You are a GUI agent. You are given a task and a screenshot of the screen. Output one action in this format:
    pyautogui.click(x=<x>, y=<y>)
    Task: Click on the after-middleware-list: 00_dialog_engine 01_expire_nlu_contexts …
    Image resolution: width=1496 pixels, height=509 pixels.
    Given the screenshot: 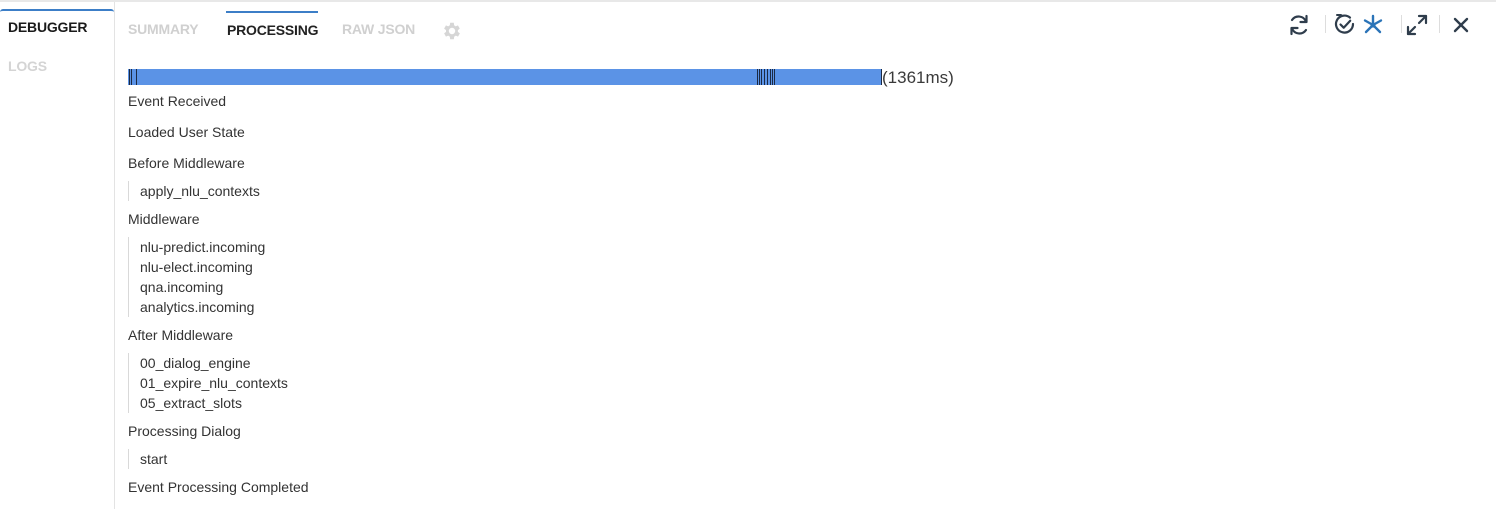 What is the action you would take?
    pyautogui.click(x=208, y=383)
    